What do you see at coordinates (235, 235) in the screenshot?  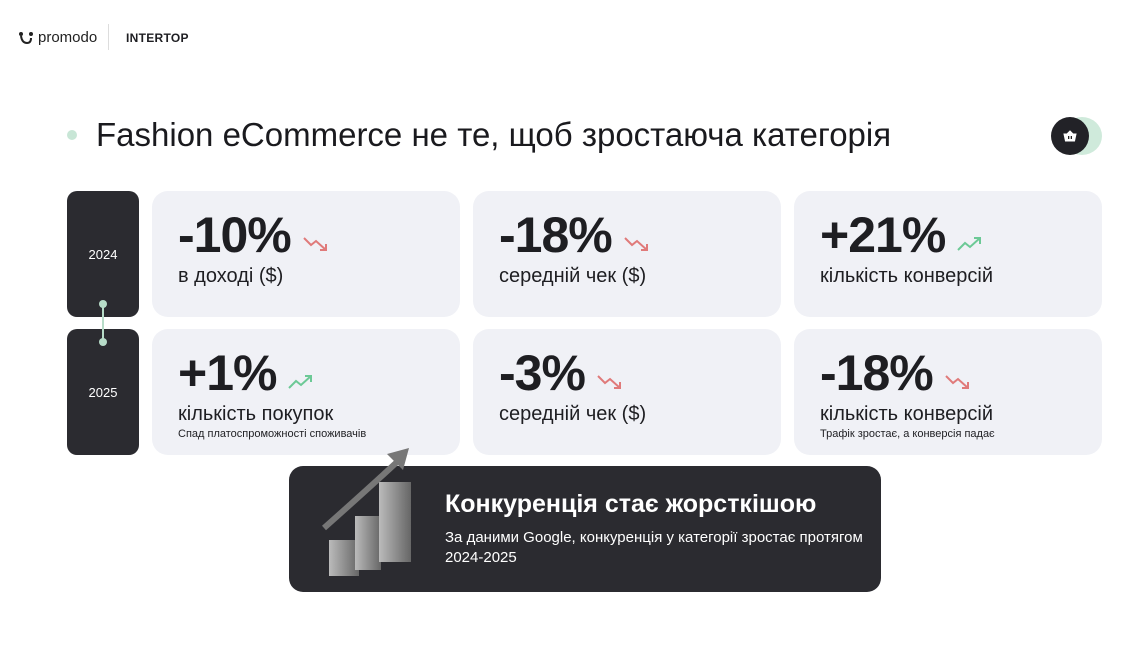 I see `metric-value: -10%` at bounding box center [235, 235].